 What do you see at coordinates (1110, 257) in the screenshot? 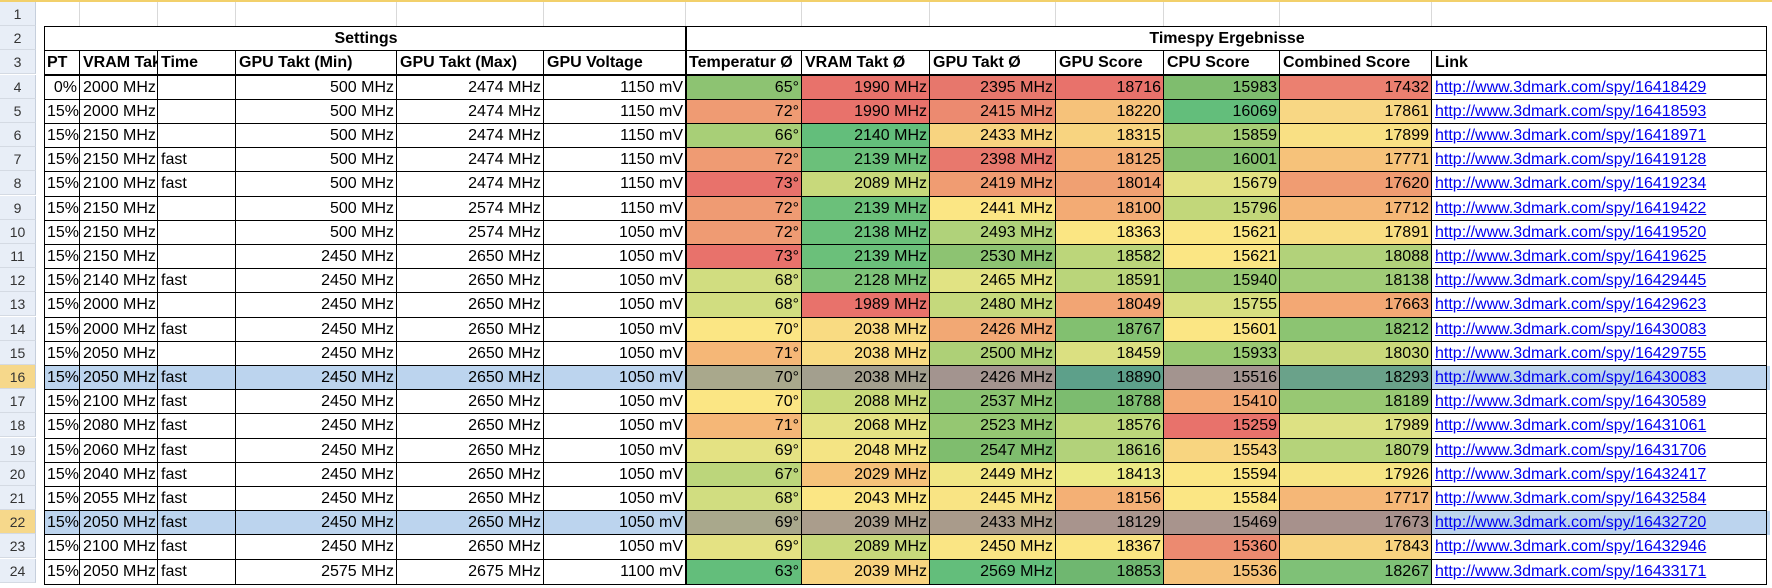
I see `data-cell: 18582` at bounding box center [1110, 257].